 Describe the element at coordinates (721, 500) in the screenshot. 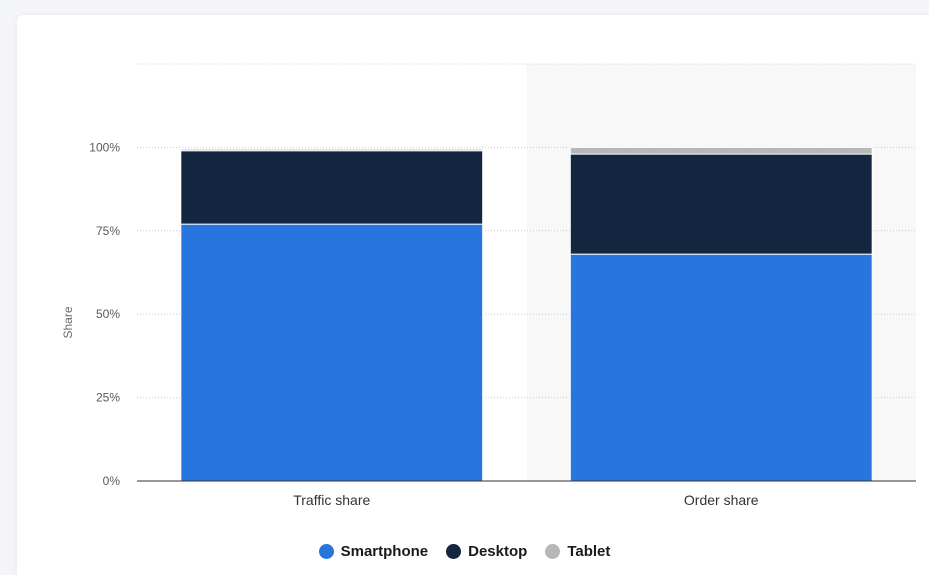

I see `x-category-label: Order share` at that location.